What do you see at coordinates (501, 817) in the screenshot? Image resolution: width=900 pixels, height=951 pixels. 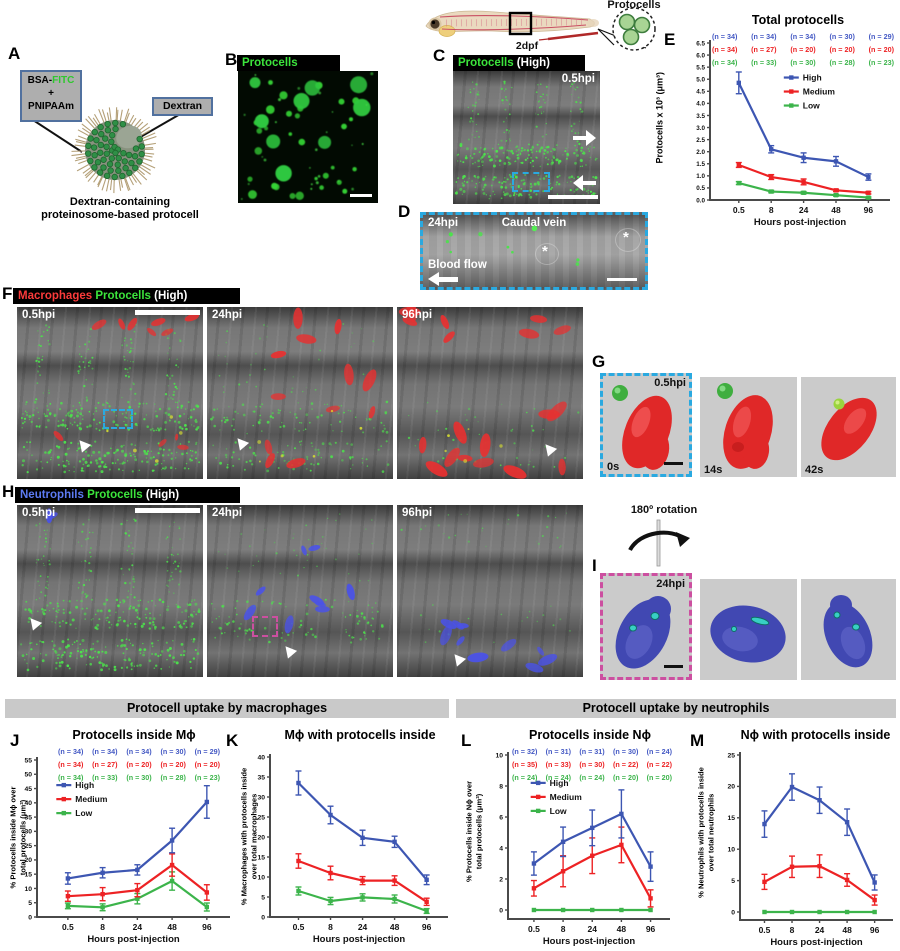 I see `svg-text: 6` at bounding box center [501, 817].